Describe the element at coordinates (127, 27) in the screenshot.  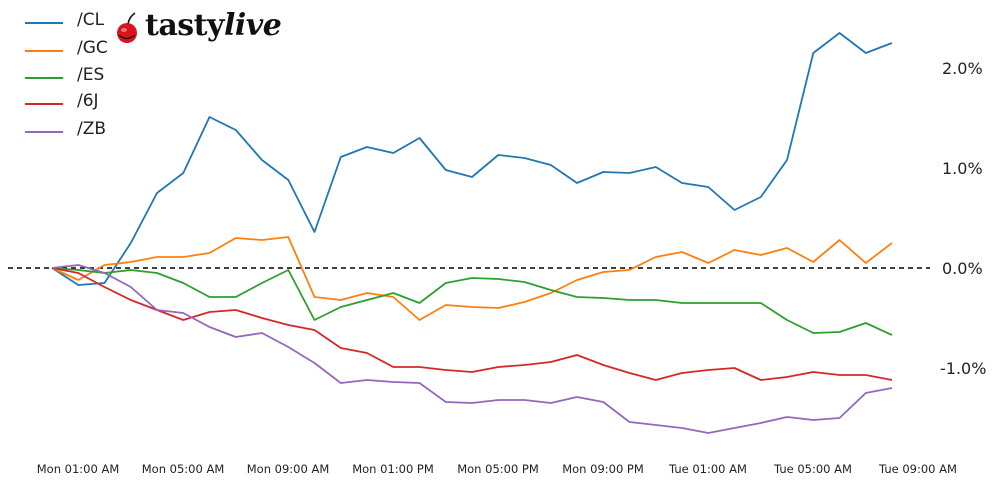
I see `cherry-icon` at that location.